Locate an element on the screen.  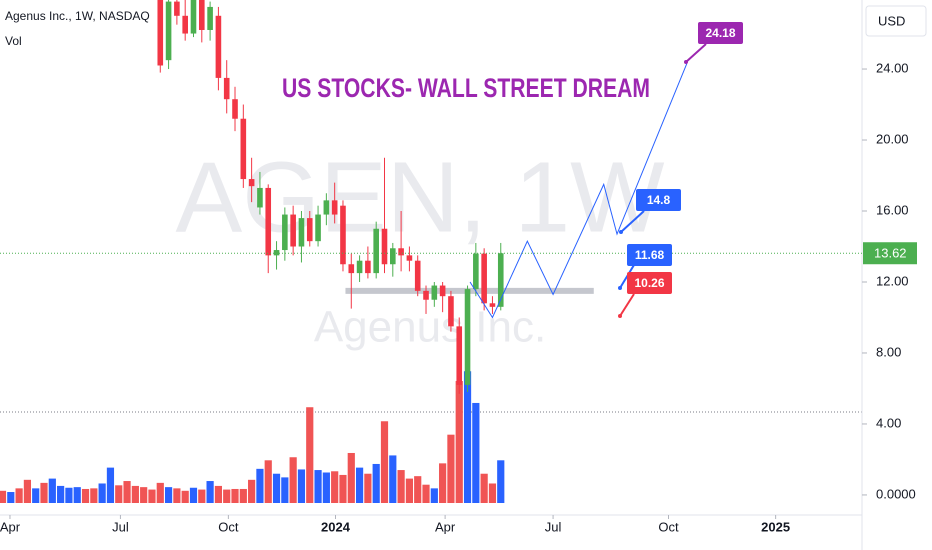
target-label: 11.68 is located at coordinates (650, 255).